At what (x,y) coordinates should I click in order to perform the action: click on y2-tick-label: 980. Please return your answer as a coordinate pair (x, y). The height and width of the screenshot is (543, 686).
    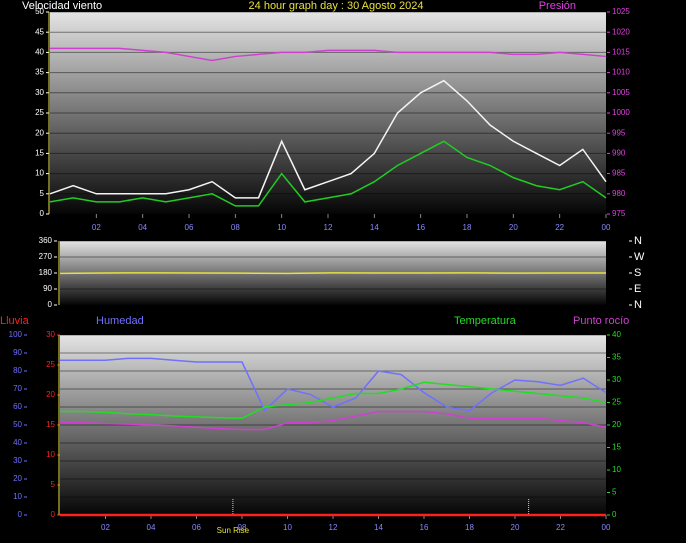
    Looking at the image, I should click on (619, 193).